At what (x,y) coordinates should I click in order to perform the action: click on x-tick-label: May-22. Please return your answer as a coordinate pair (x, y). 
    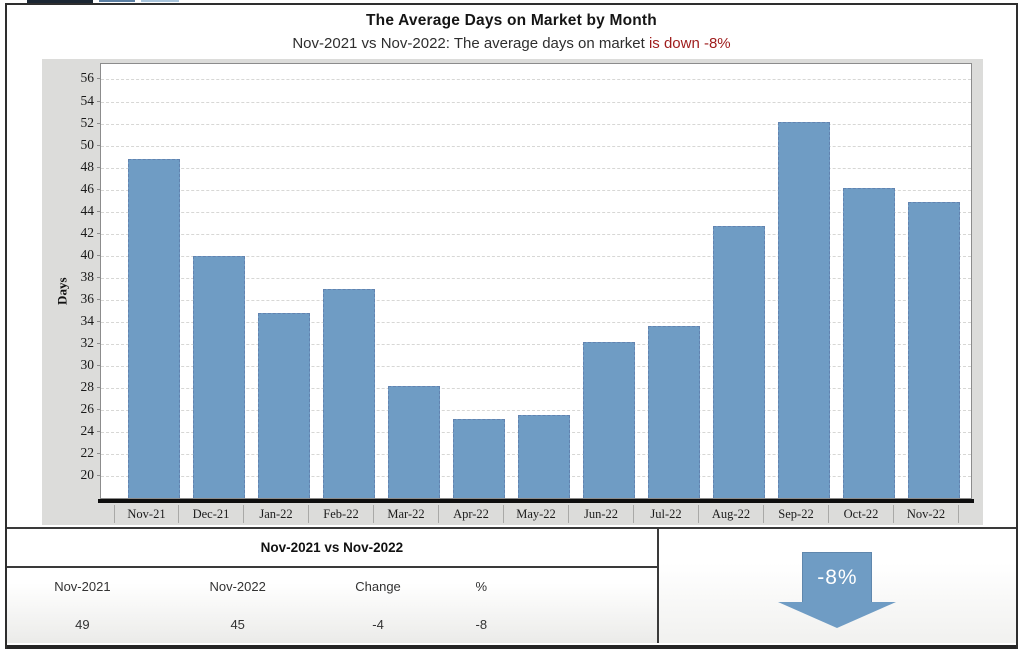
    Looking at the image, I should click on (536, 514).